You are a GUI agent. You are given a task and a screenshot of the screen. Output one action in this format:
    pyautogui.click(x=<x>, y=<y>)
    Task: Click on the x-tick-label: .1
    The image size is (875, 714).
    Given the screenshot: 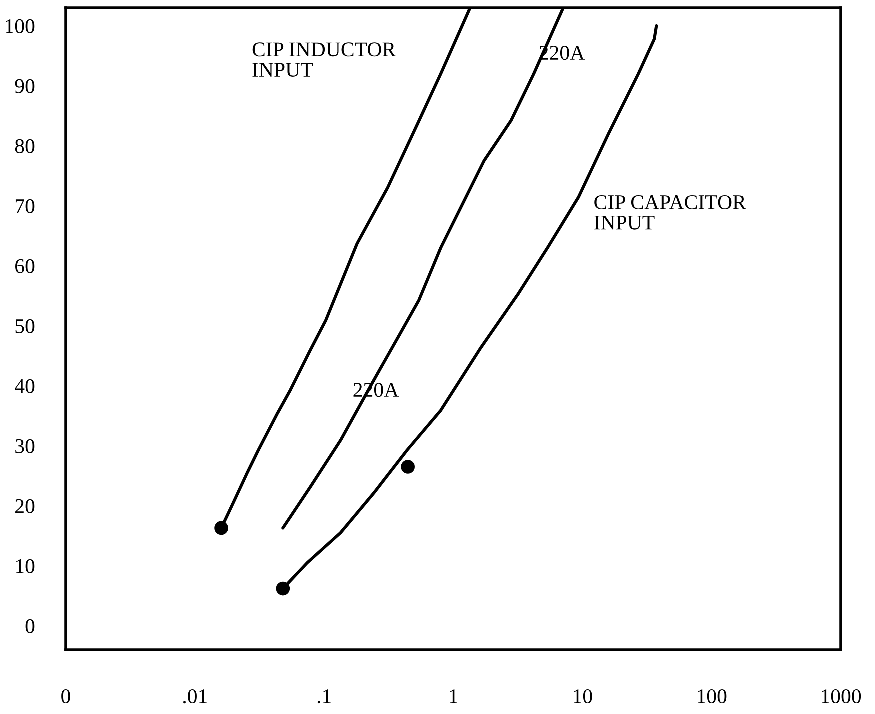 What is the action you would take?
    pyautogui.click(x=324, y=697)
    